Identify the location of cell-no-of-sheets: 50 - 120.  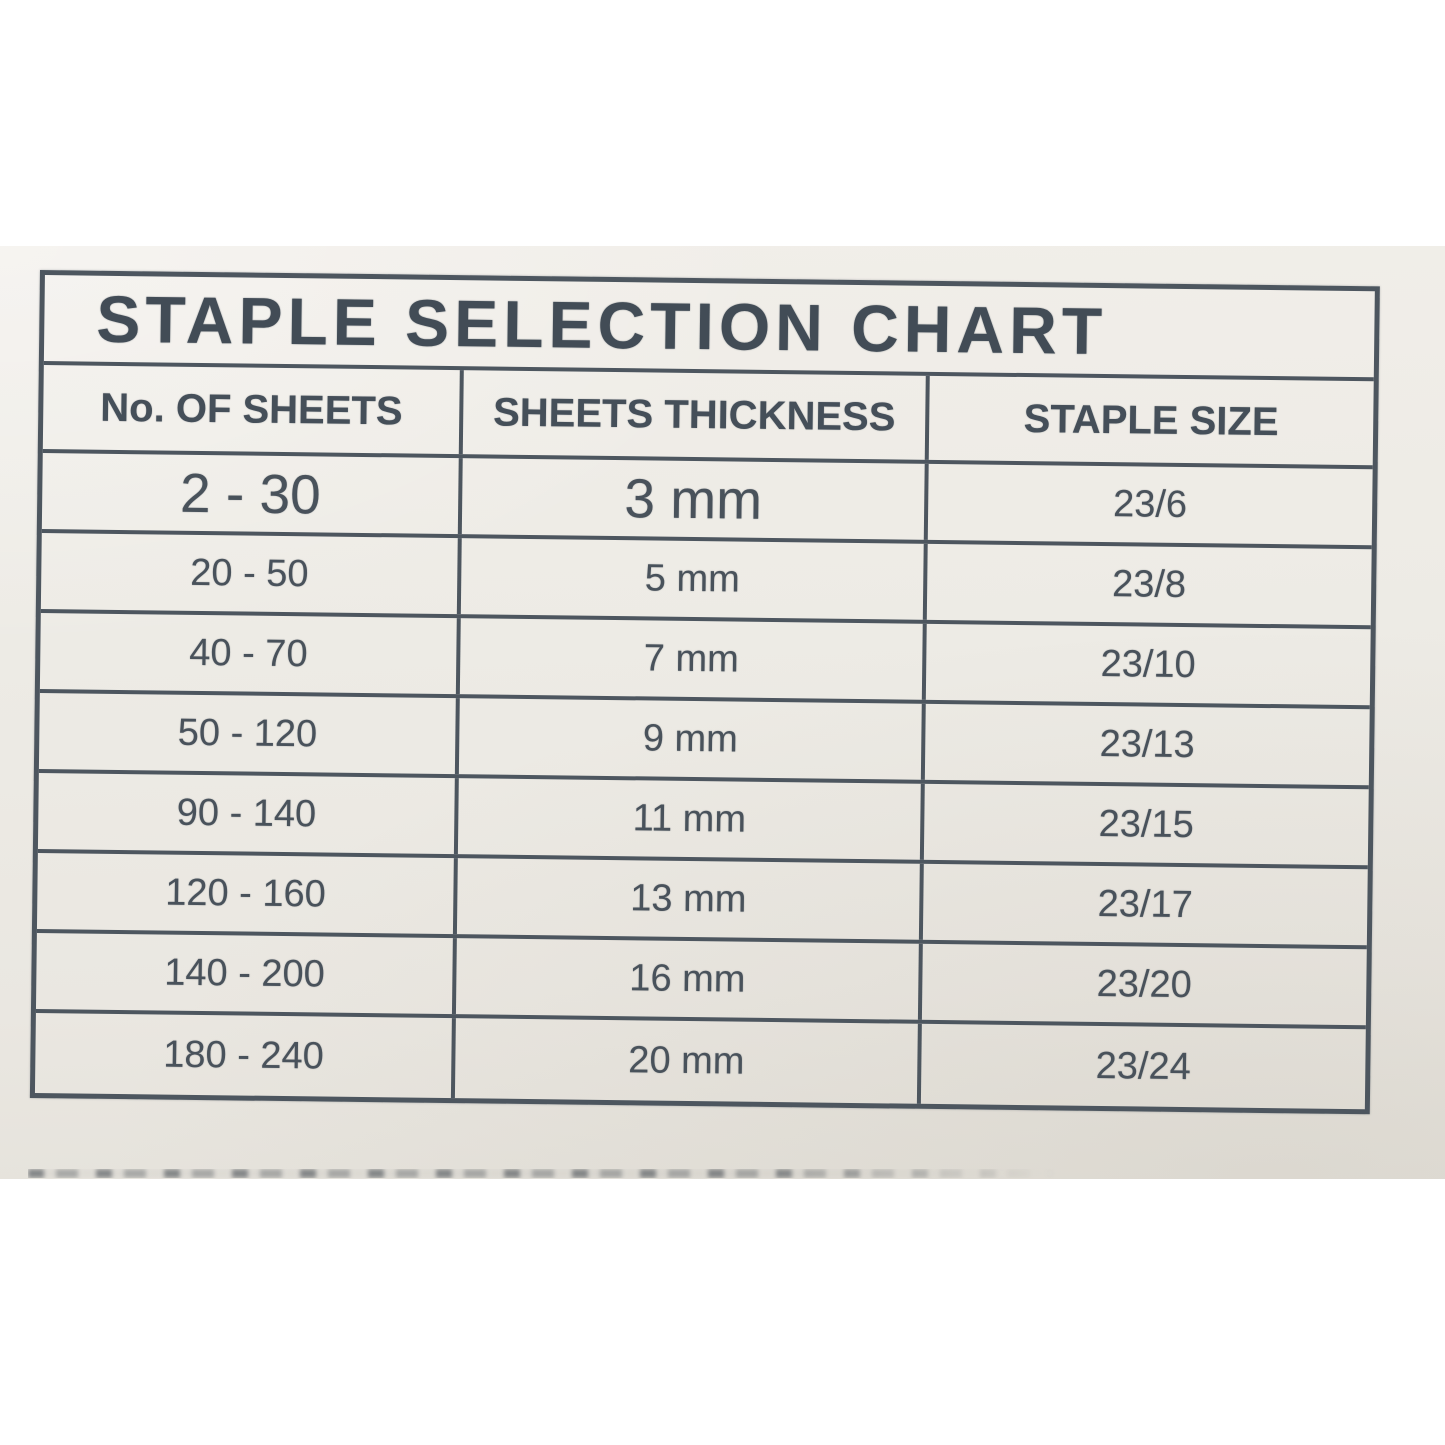
(249, 734).